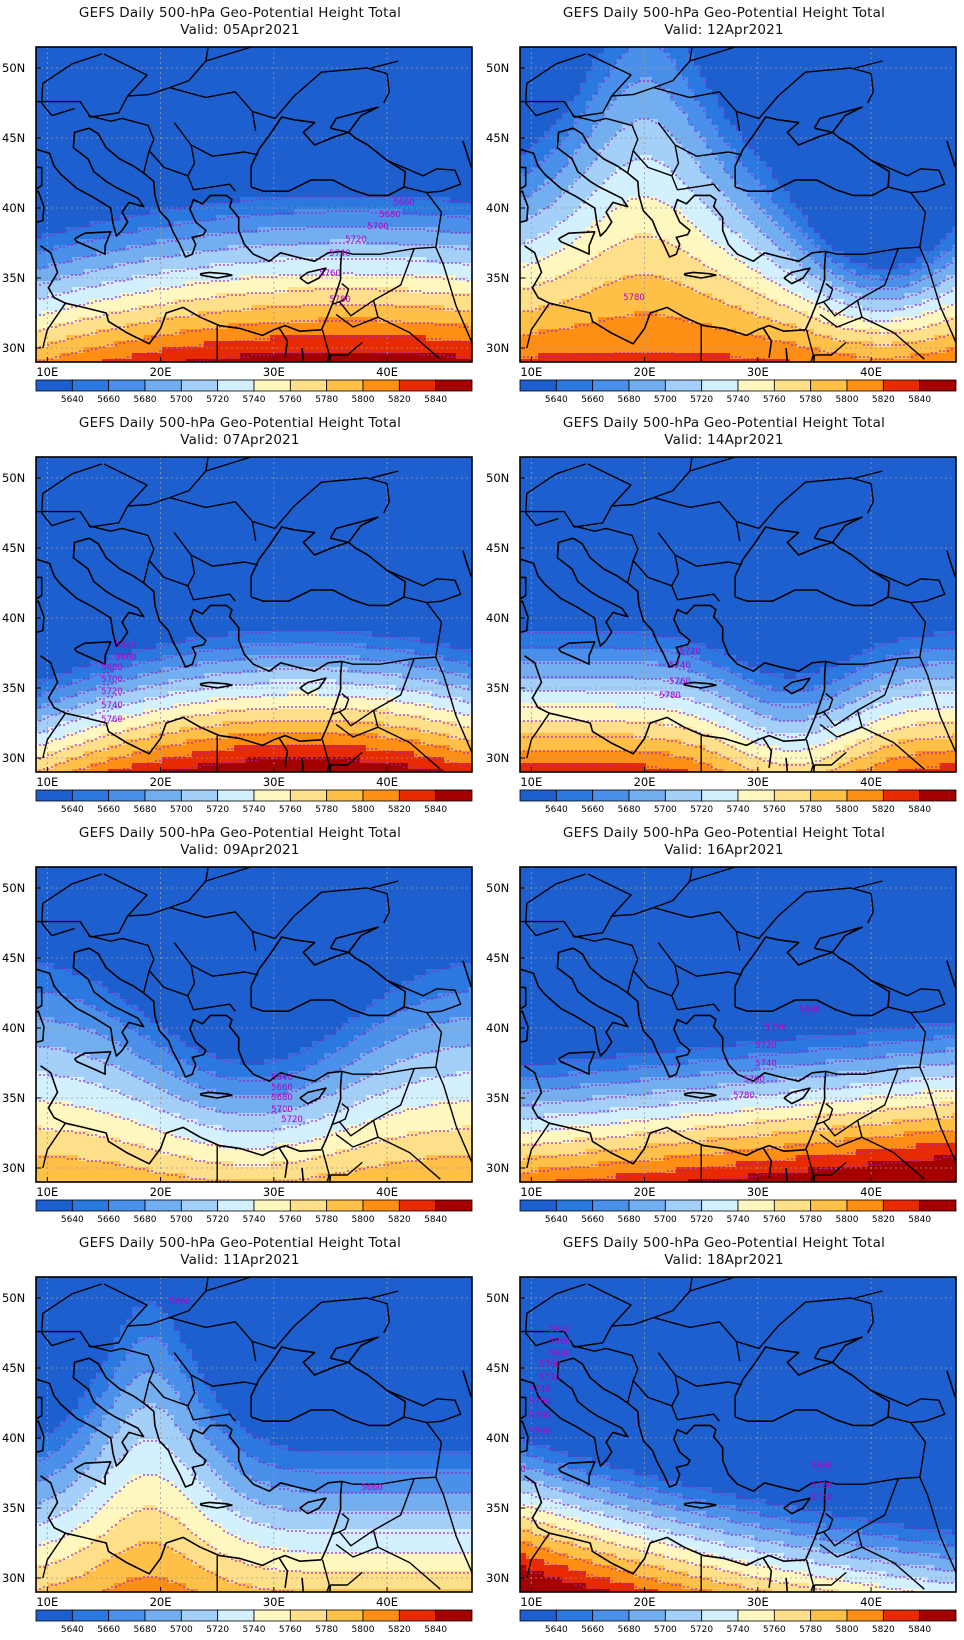 The width and height of the screenshot is (964, 1640). Describe the element at coordinates (560, 1330) in the screenshot. I see `contour-label: 5640` at that location.